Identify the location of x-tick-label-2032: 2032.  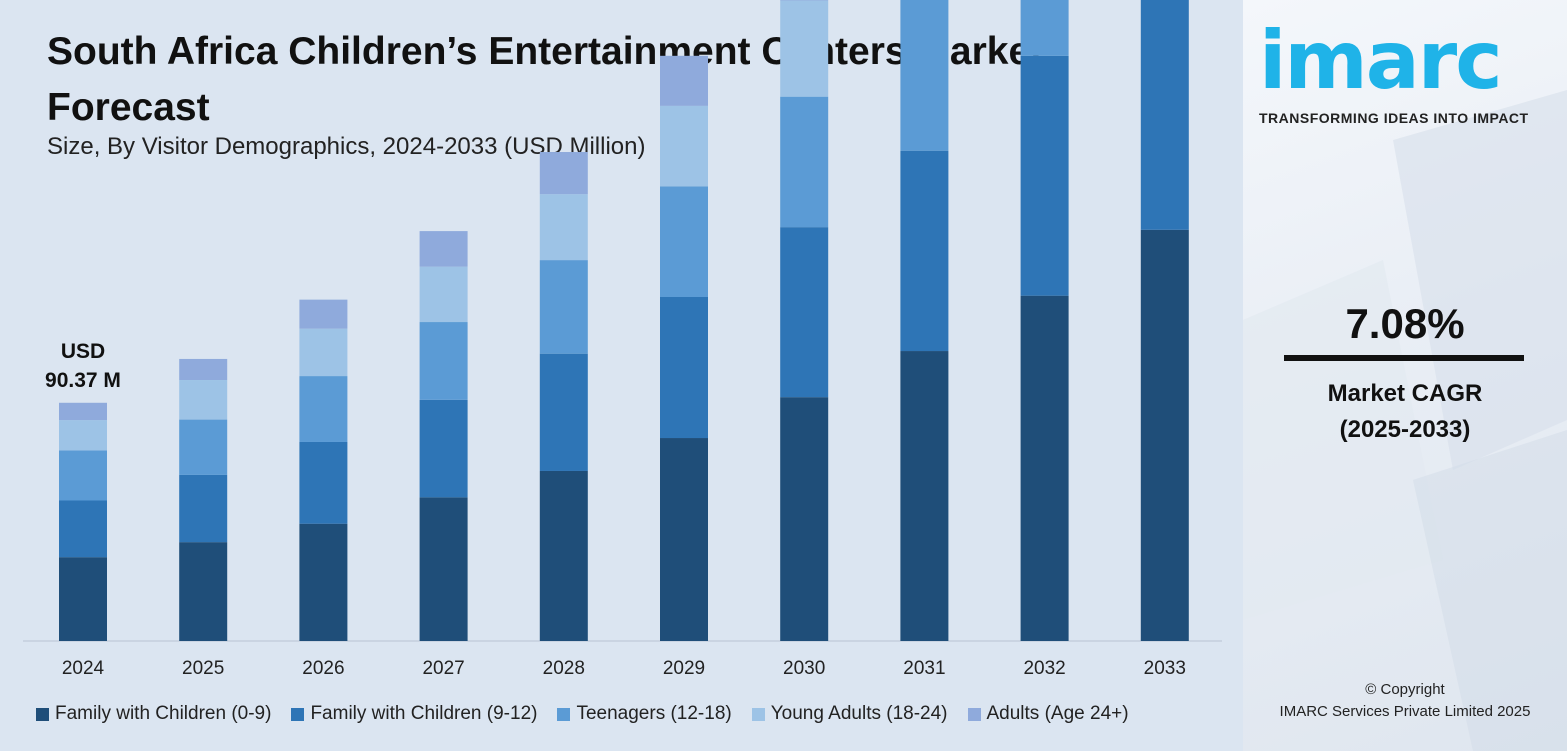
(1044, 668).